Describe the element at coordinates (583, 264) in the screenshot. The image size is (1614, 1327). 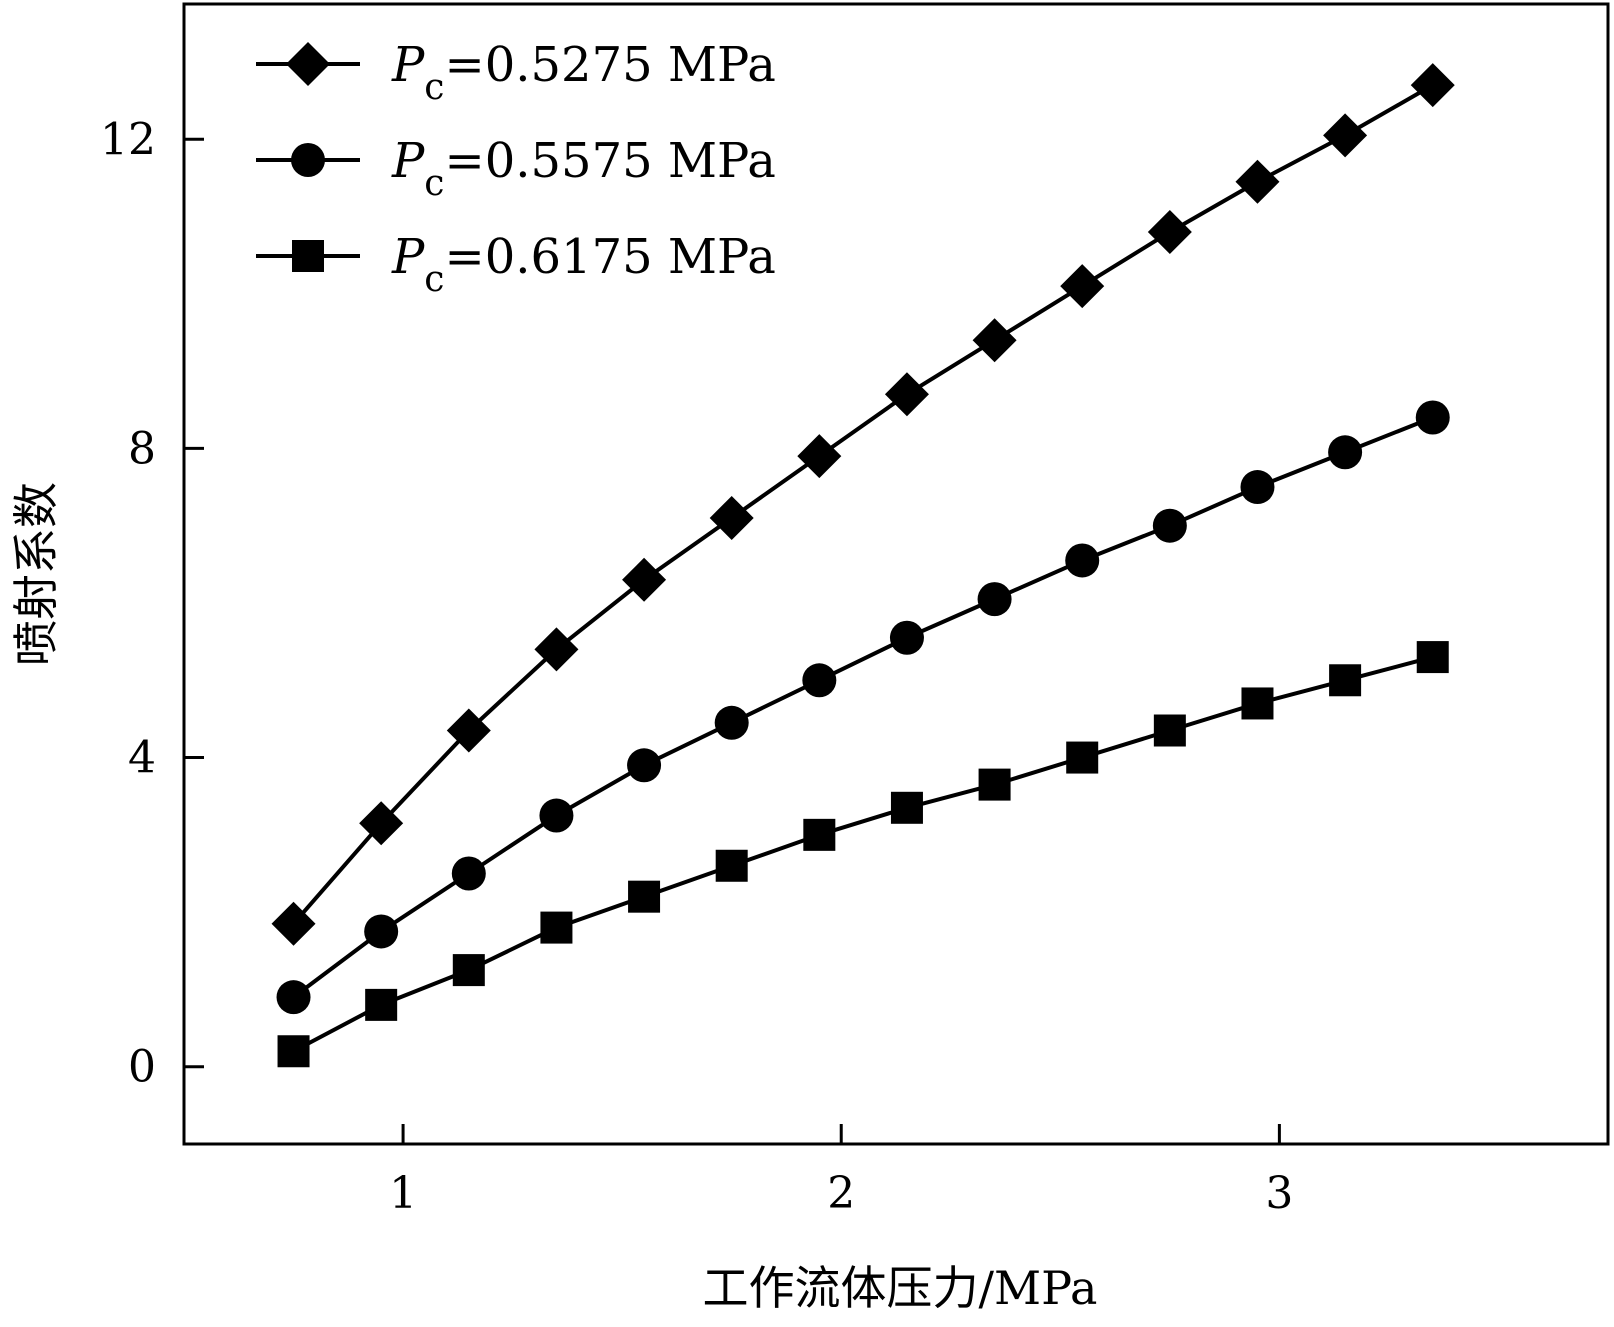
I see `legend-label: Pc=0.6175 MPa` at that location.